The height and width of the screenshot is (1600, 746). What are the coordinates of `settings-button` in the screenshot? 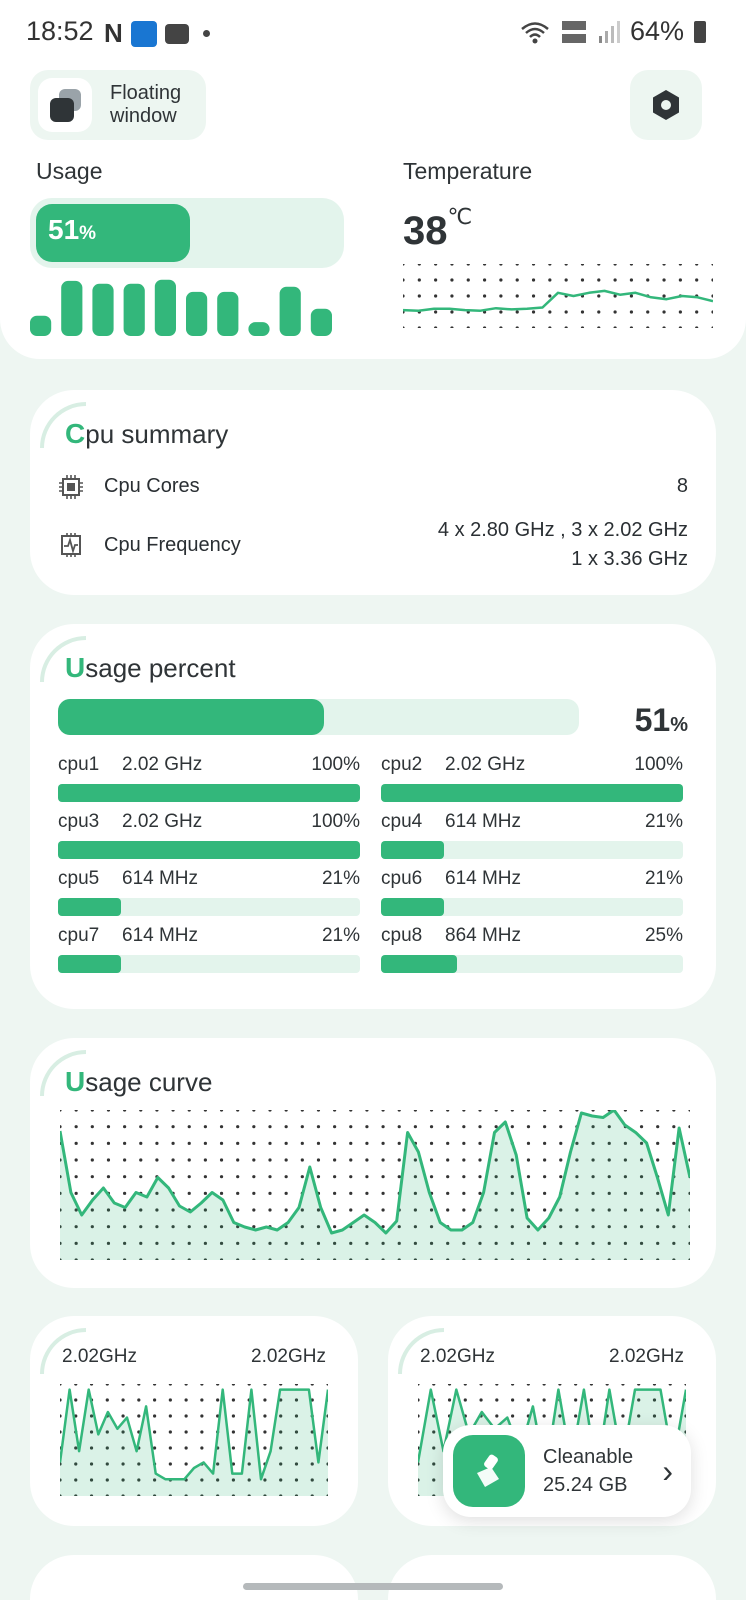 It's located at (666, 105).